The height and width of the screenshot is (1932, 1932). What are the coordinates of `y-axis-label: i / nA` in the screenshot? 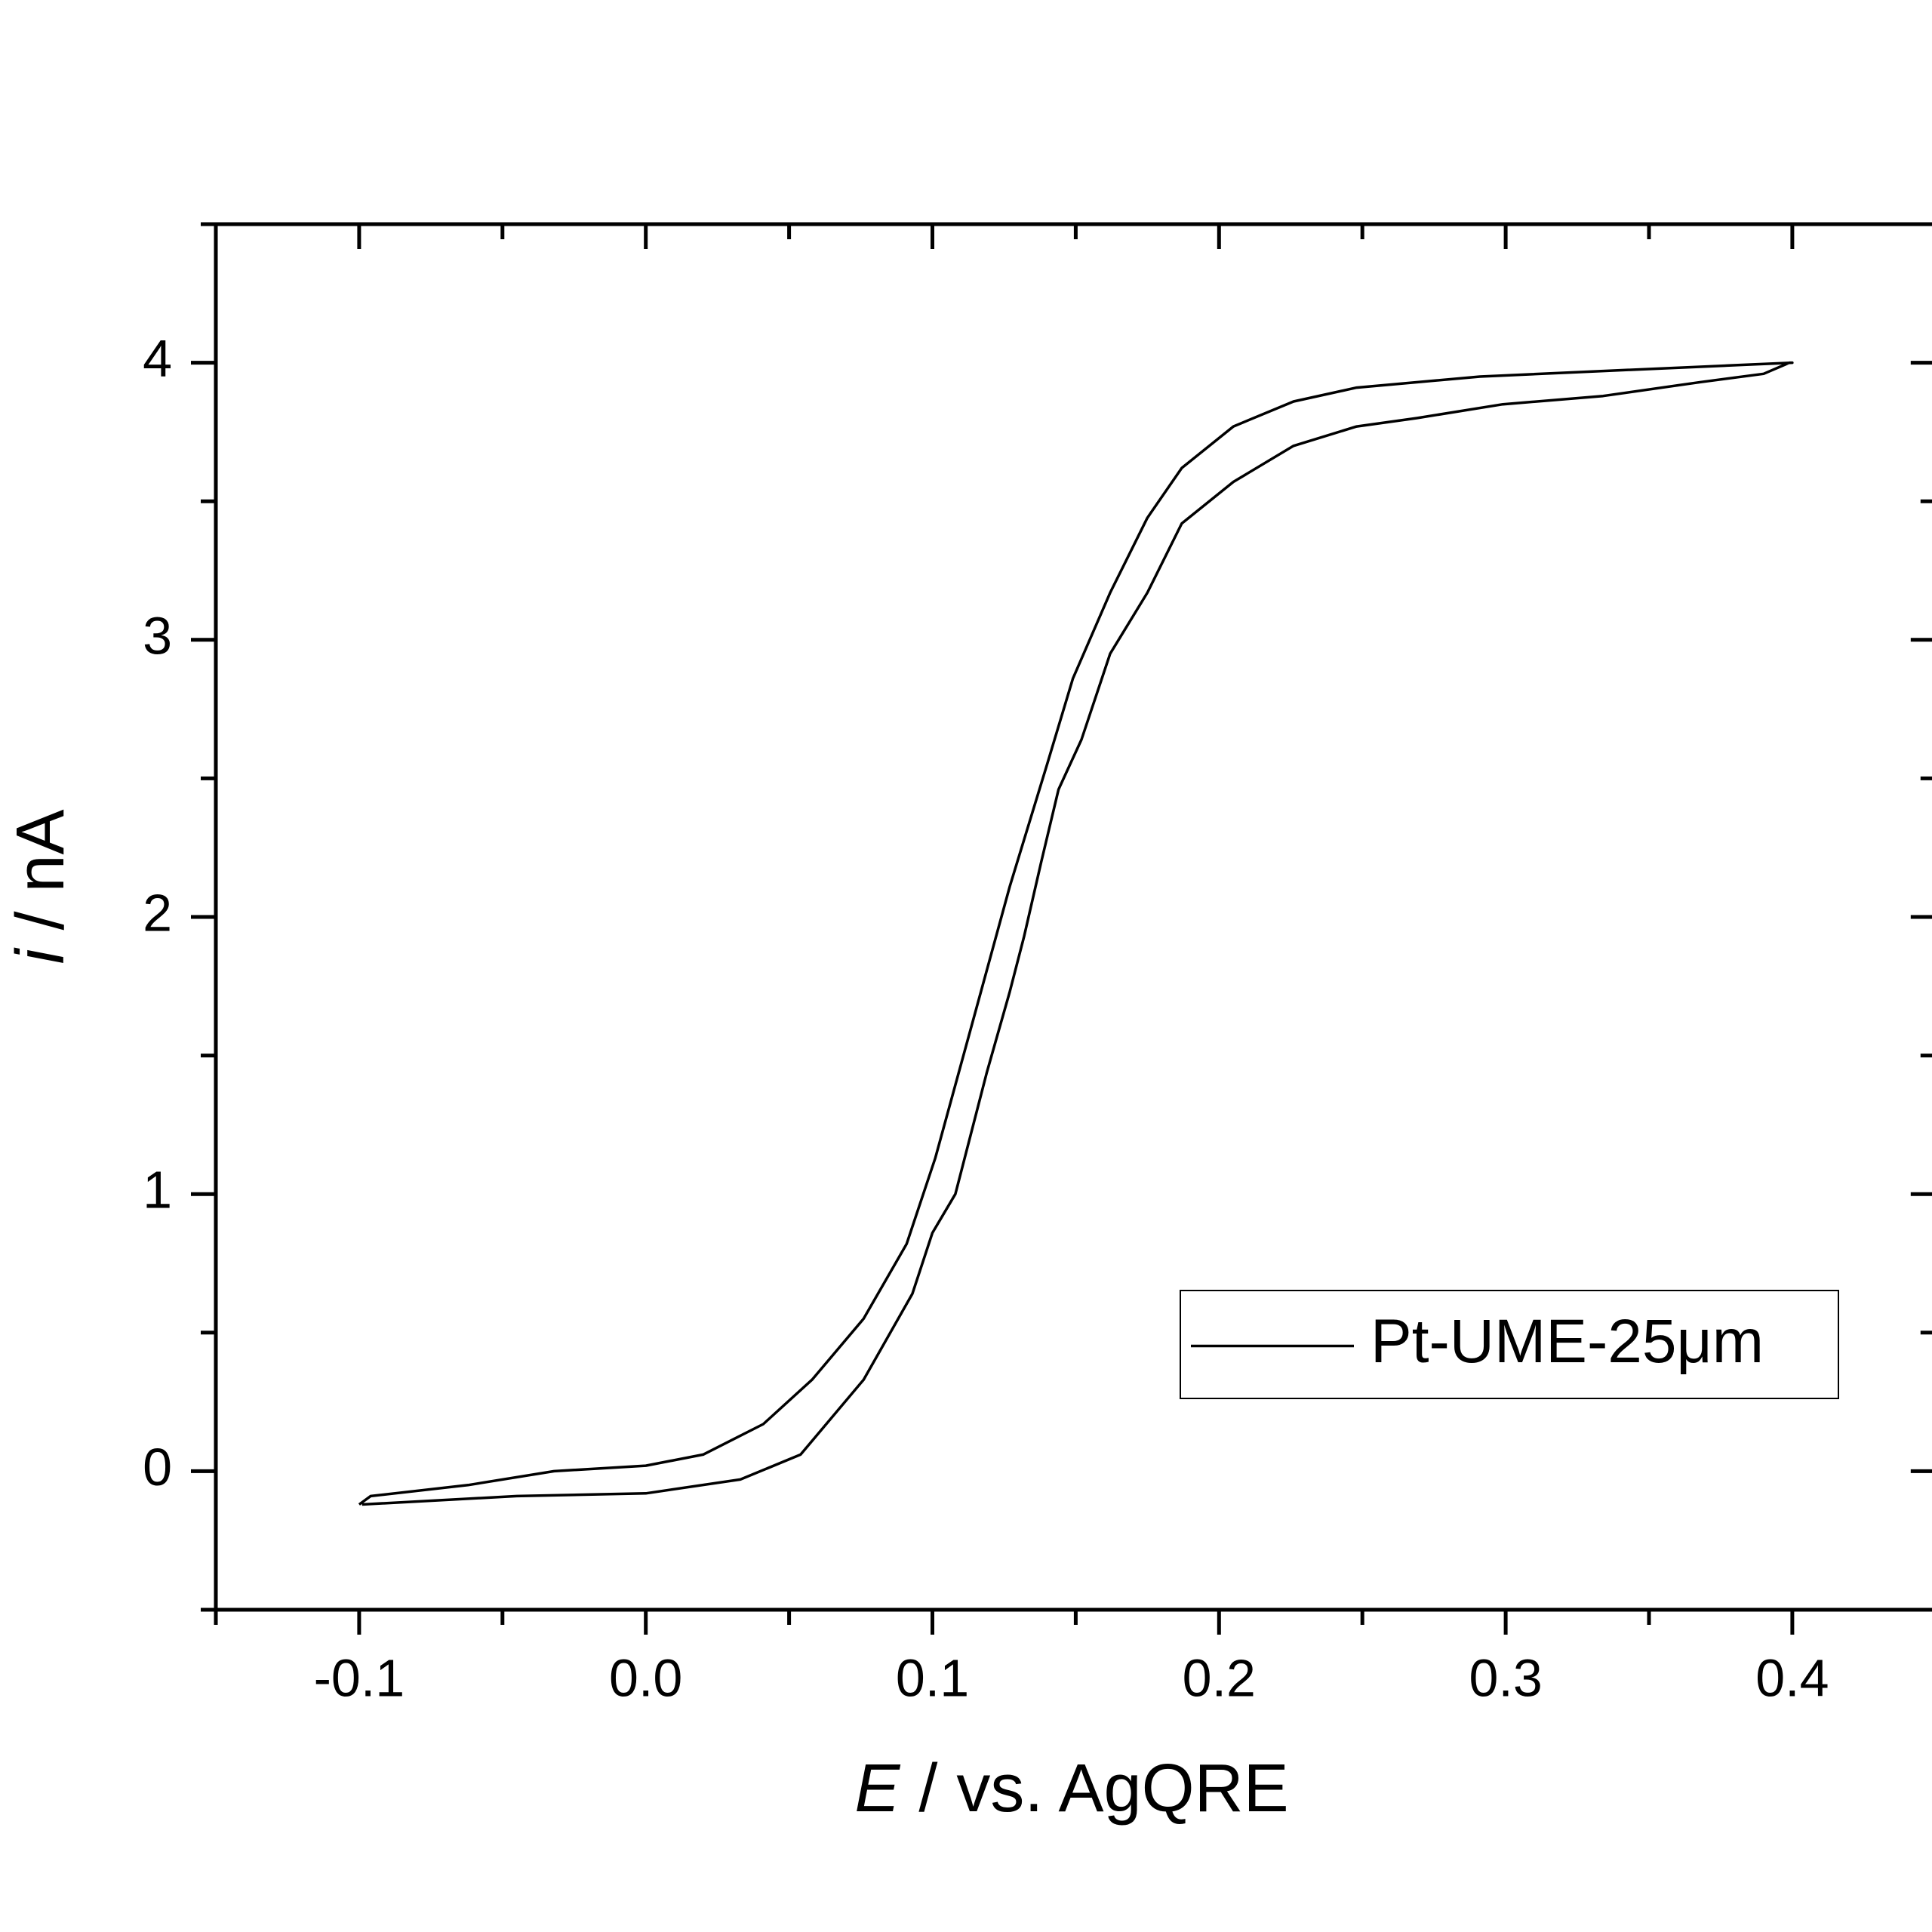 It's located at (40, 886).